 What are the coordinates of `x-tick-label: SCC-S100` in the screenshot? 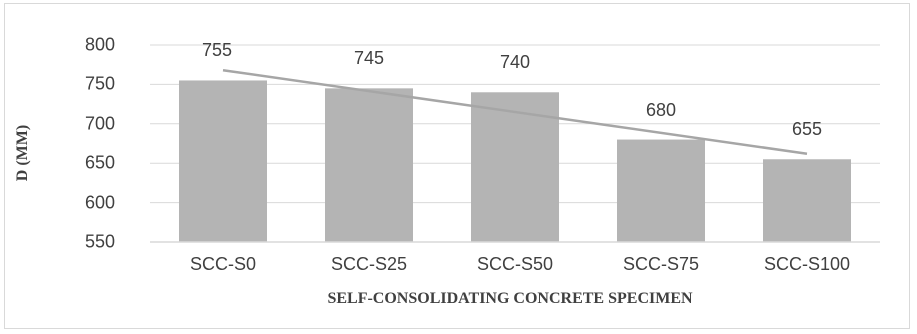 It's located at (807, 264).